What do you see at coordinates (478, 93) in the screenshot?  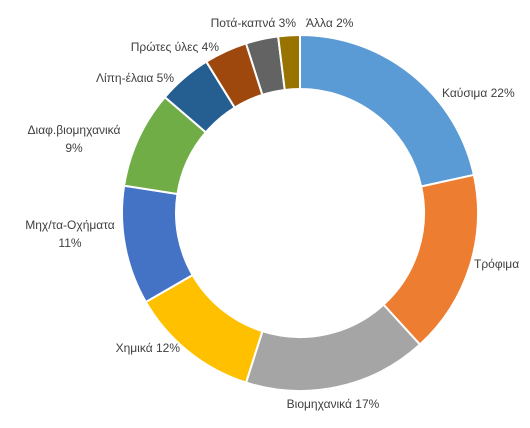 I see `slice-label-1: Καύσιμα 22%` at bounding box center [478, 93].